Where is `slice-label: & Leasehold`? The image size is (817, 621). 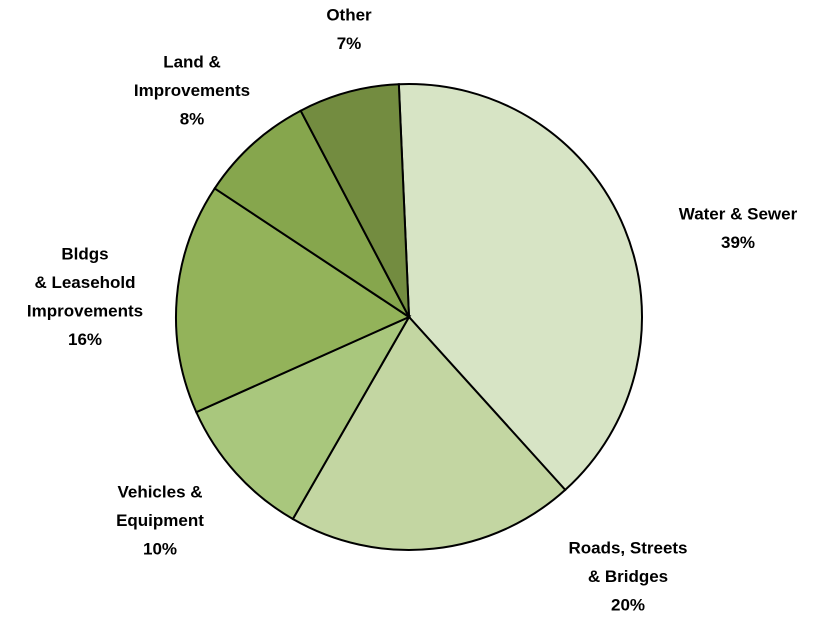
slice-label: & Leasehold is located at coordinates (84, 282).